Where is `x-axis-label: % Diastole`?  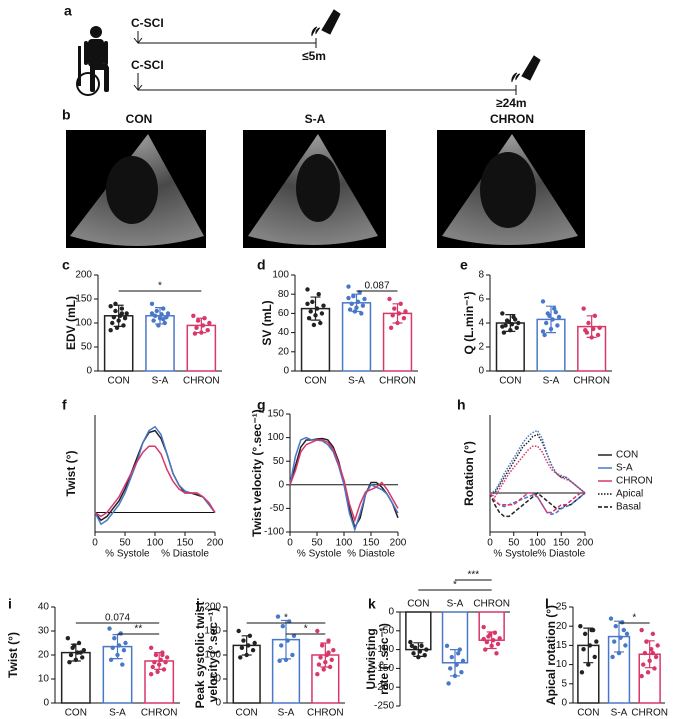 x-axis-label: % Diastole is located at coordinates (371, 554).